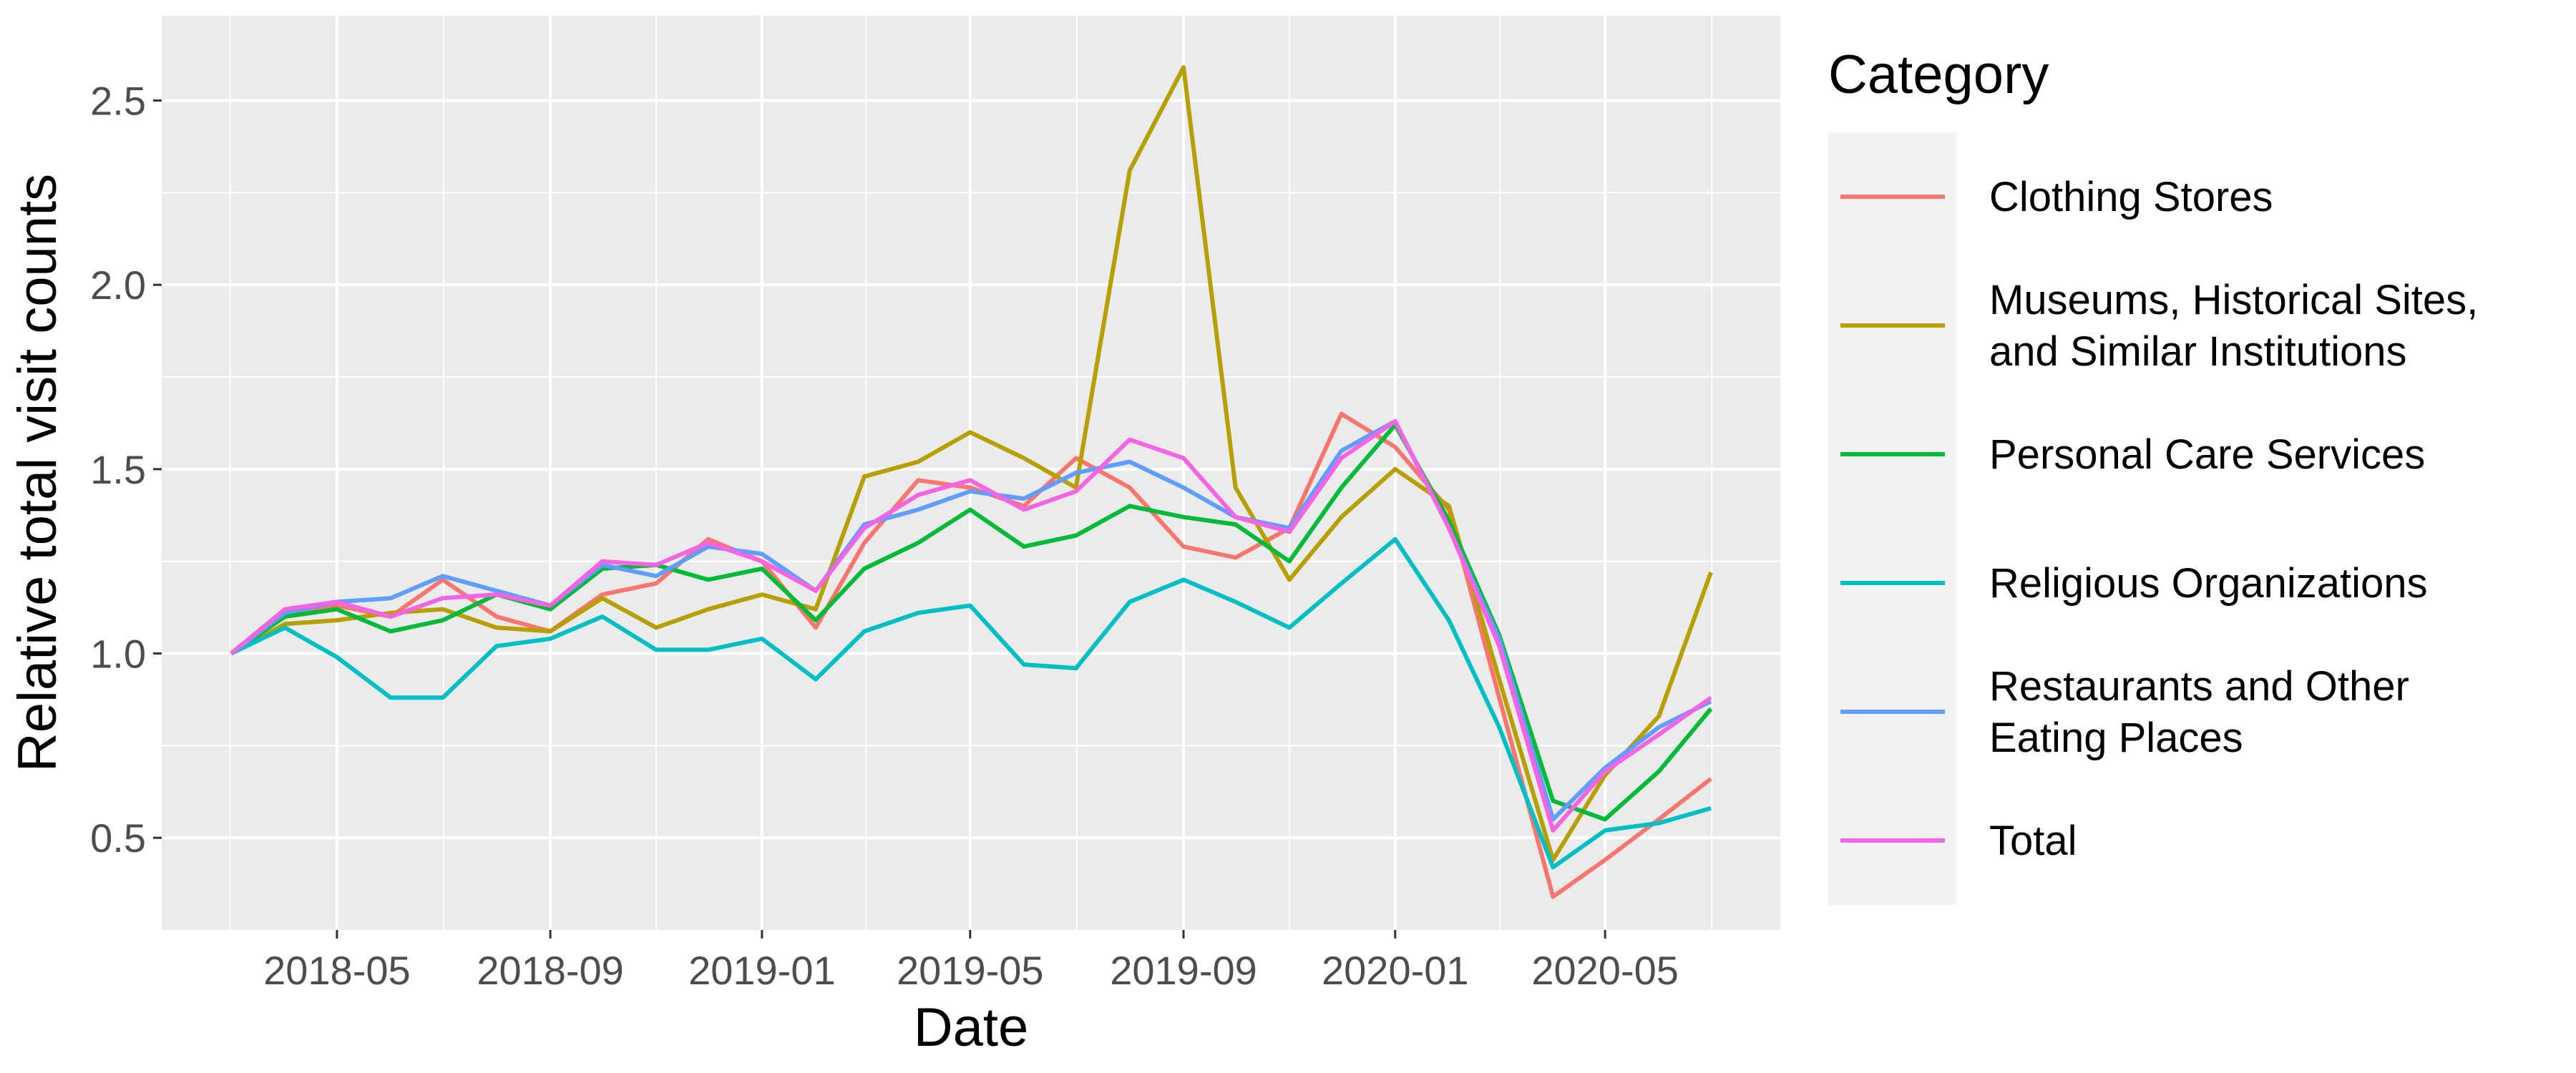 The image size is (2576, 1073). Describe the element at coordinates (118, 654) in the screenshot. I see `y-tick-label: 1.0` at that location.